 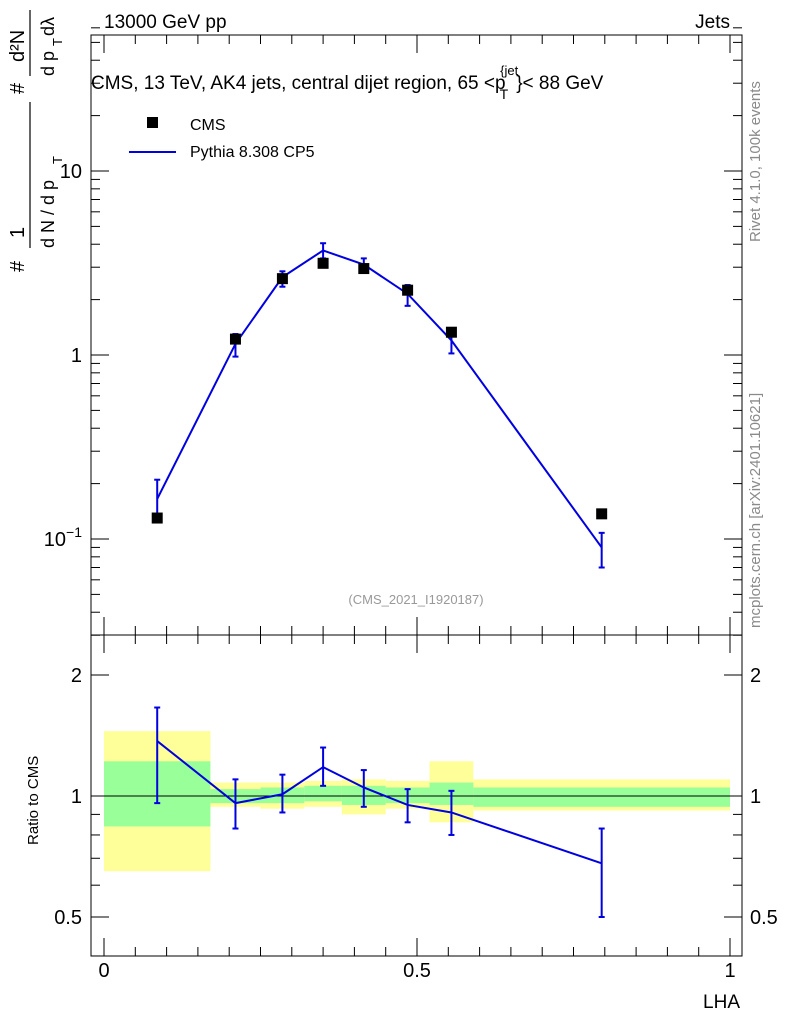 What do you see at coordinates (208, 125) in the screenshot?
I see `legend-cms-label: CMS` at bounding box center [208, 125].